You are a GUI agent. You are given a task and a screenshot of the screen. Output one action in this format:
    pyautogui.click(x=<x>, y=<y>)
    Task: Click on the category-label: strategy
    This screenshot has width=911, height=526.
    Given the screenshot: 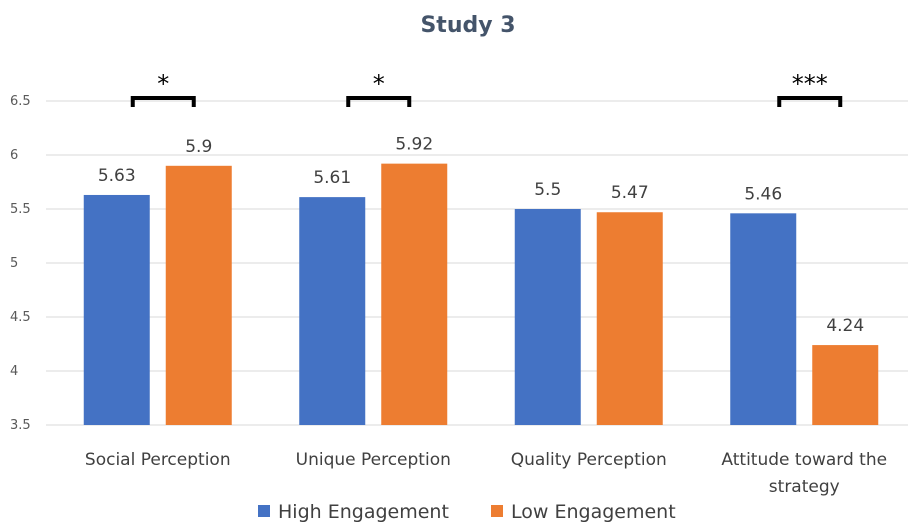 What is the action you would take?
    pyautogui.click(x=804, y=487)
    